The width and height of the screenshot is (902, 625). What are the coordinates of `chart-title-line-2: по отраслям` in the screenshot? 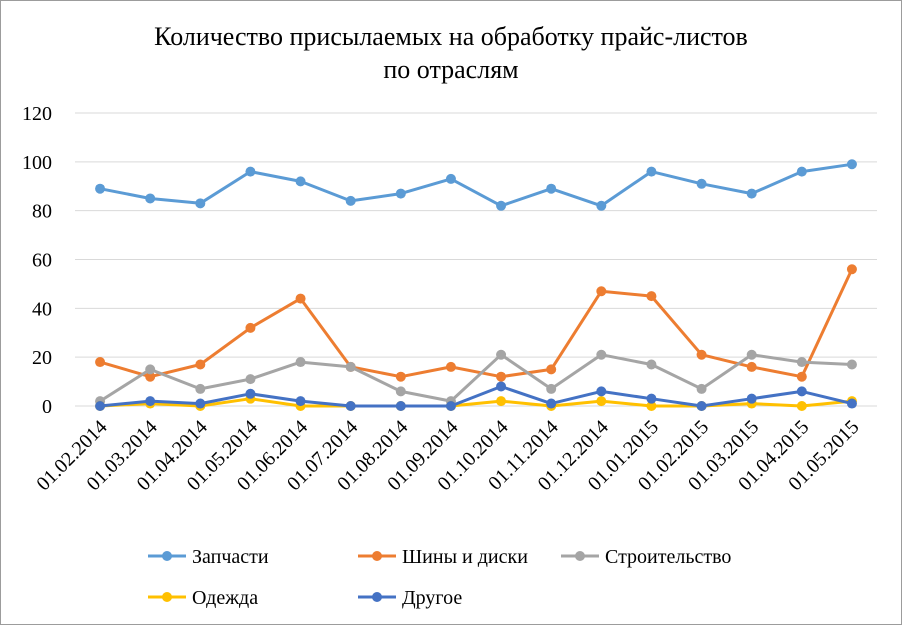 It's located at (451, 69).